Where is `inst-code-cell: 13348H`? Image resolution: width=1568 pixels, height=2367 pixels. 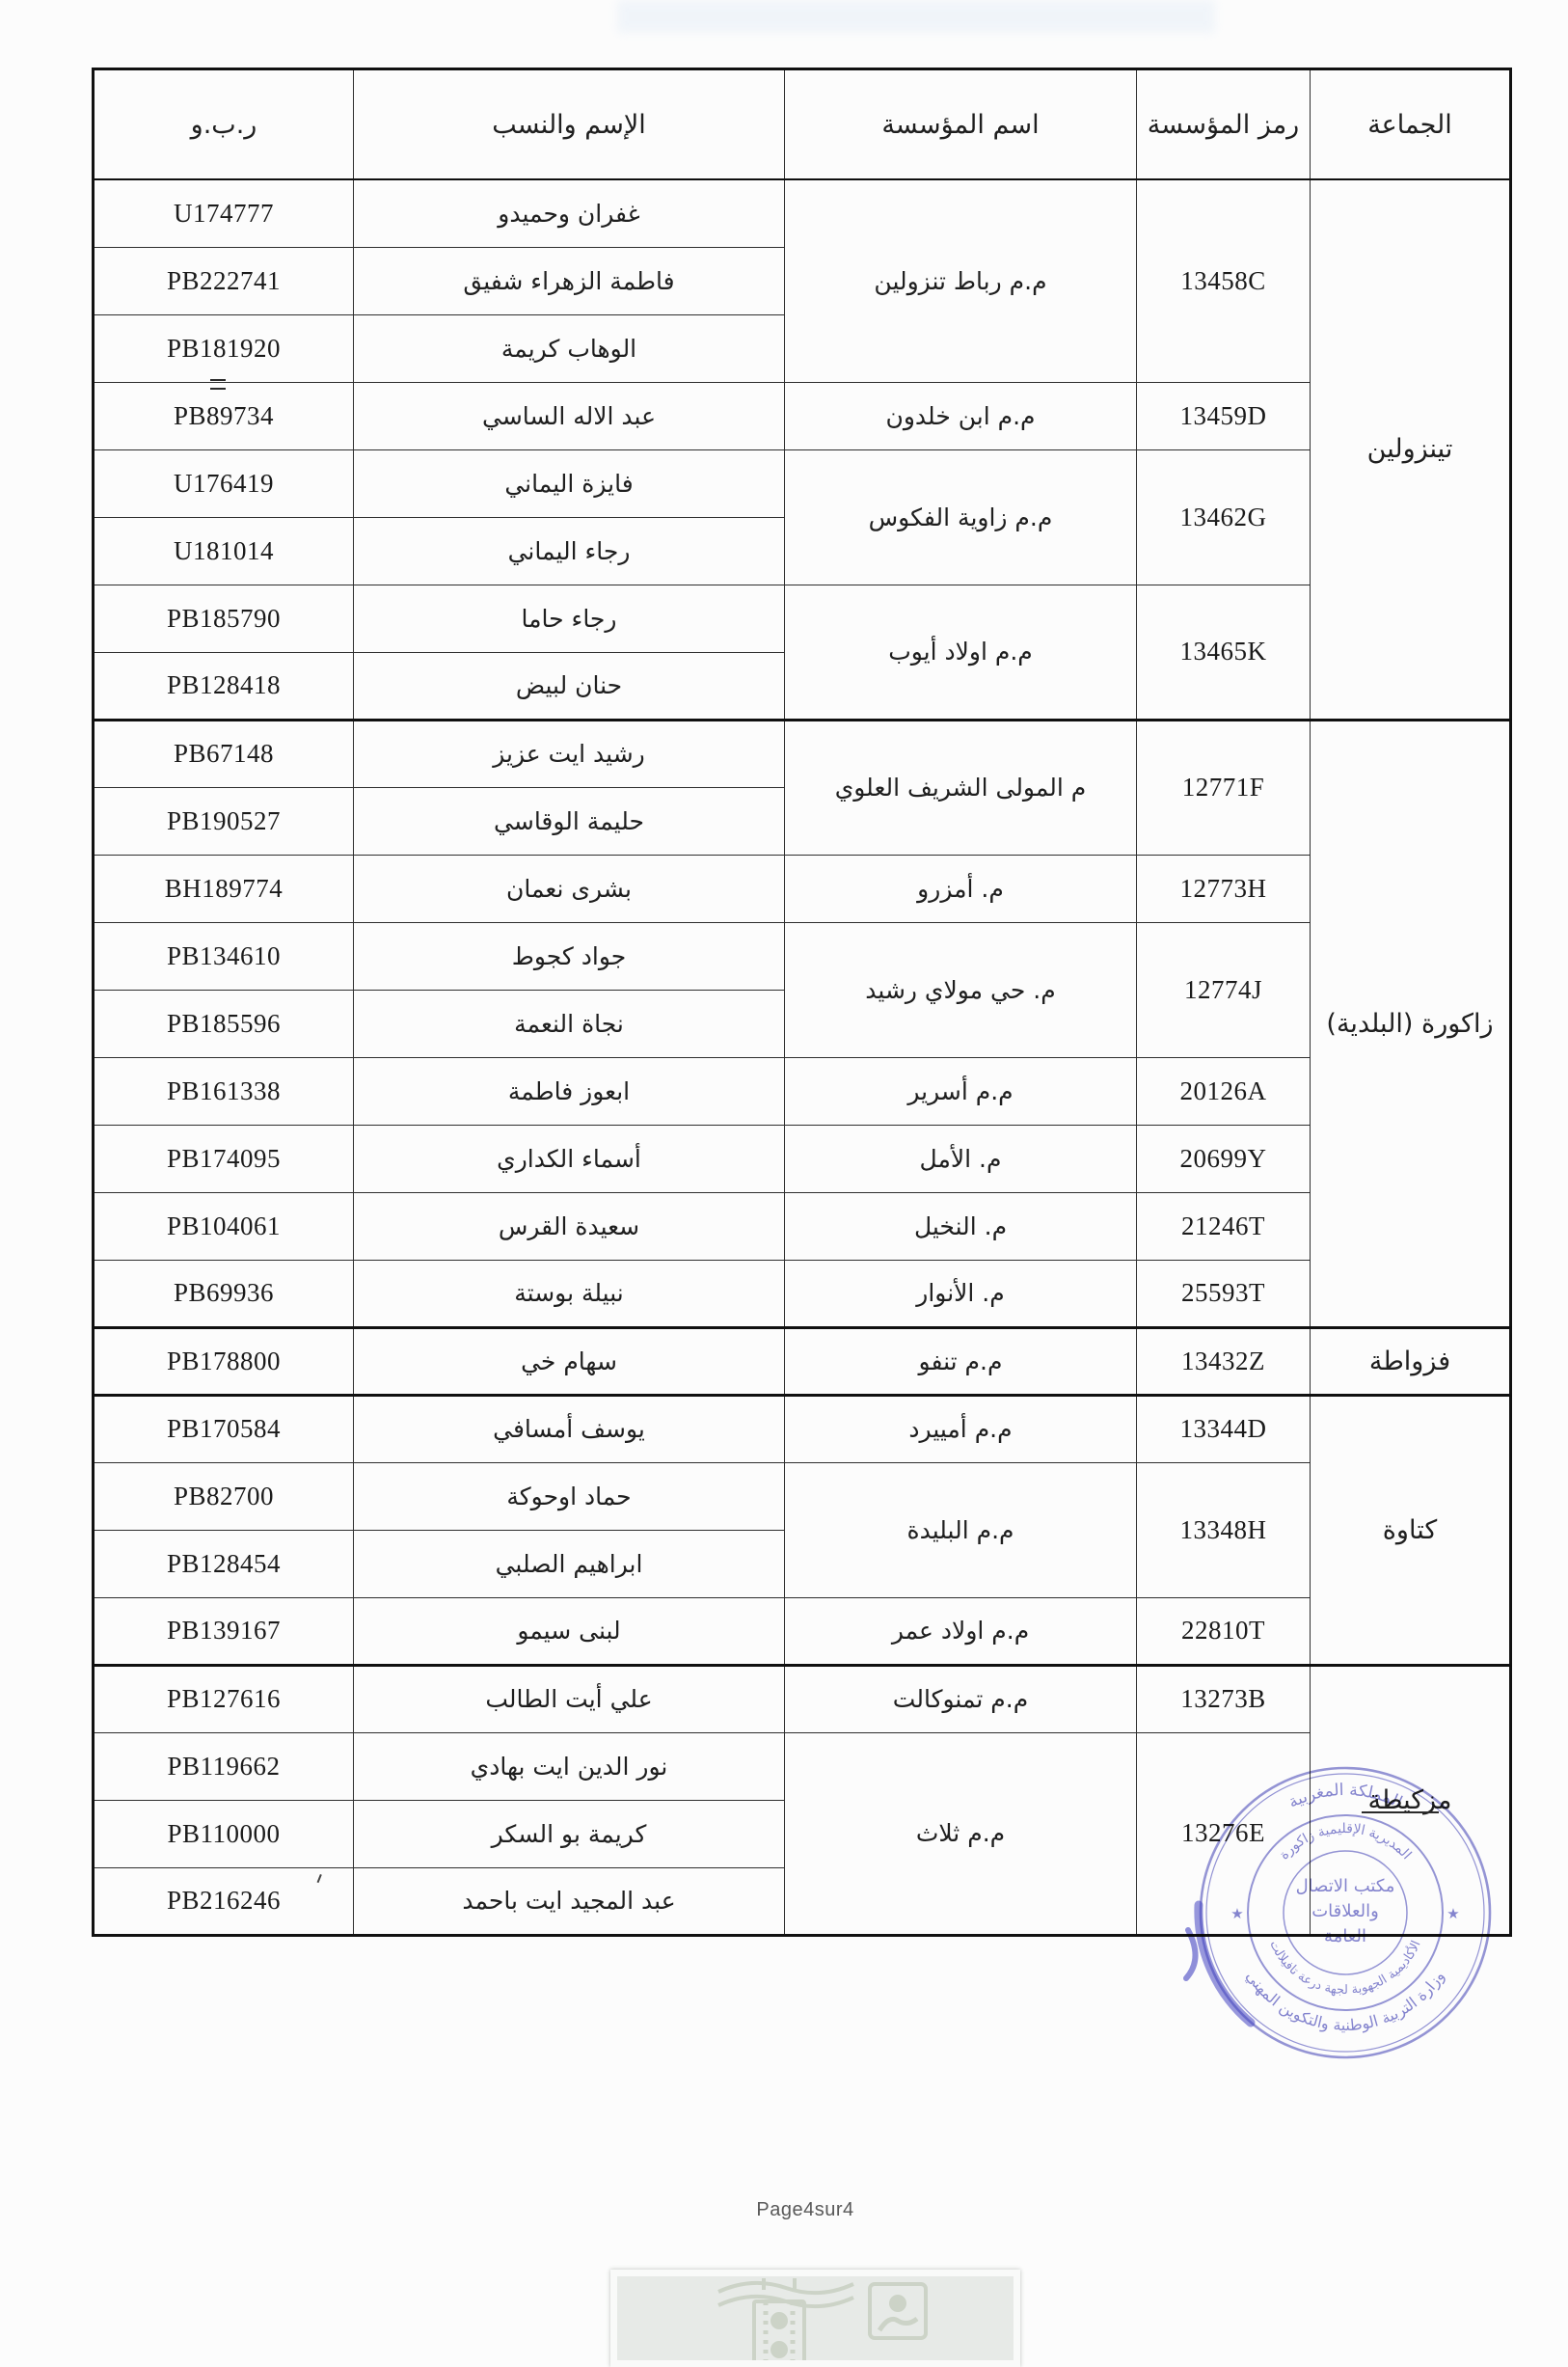 inst-code-cell: 13348H is located at coordinates (1223, 1529).